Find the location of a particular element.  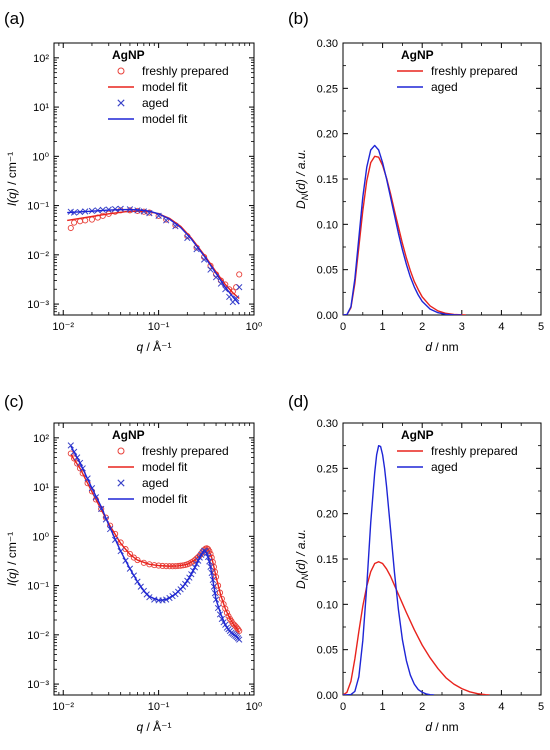

panel-label: (a) is located at coordinates (14, 18).